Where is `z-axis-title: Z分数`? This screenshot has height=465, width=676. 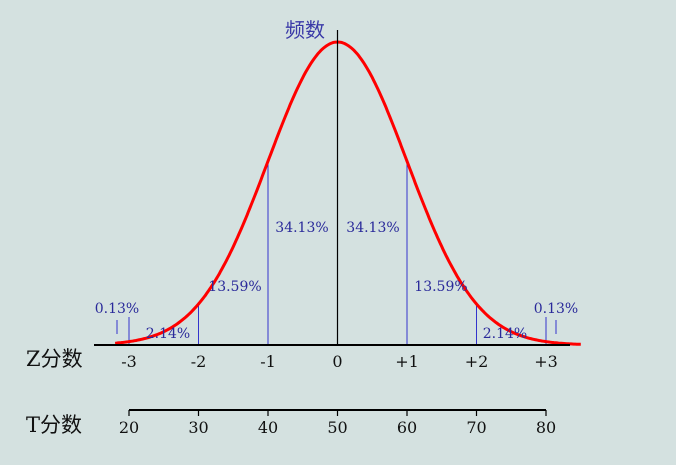 z-axis-title: Z分数 is located at coordinates (54, 359).